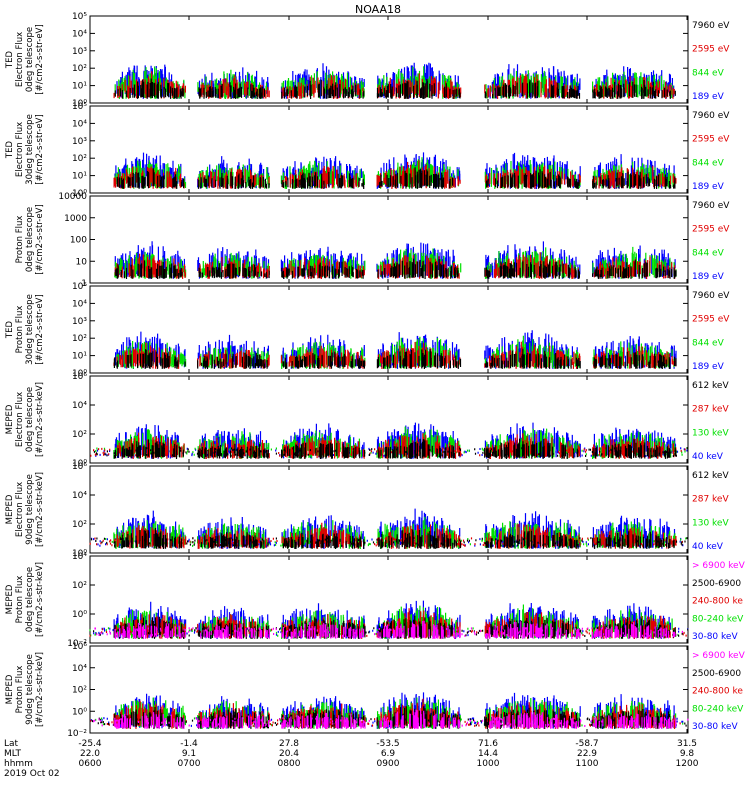 This screenshot has height=800, width=750. What do you see at coordinates (289, 754) in the screenshot?
I see `x-tick-mlt: 20.4` at bounding box center [289, 754].